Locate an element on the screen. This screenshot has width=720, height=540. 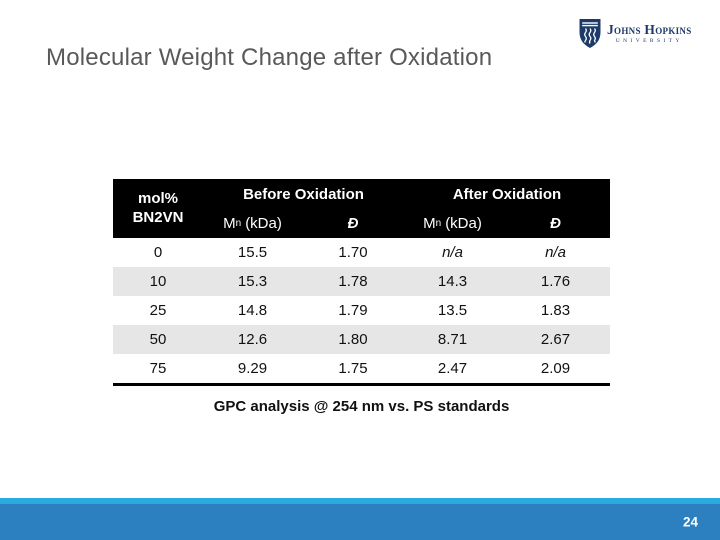
jhu-logo: Johns Hopkins University is located at coordinates (647, 33).